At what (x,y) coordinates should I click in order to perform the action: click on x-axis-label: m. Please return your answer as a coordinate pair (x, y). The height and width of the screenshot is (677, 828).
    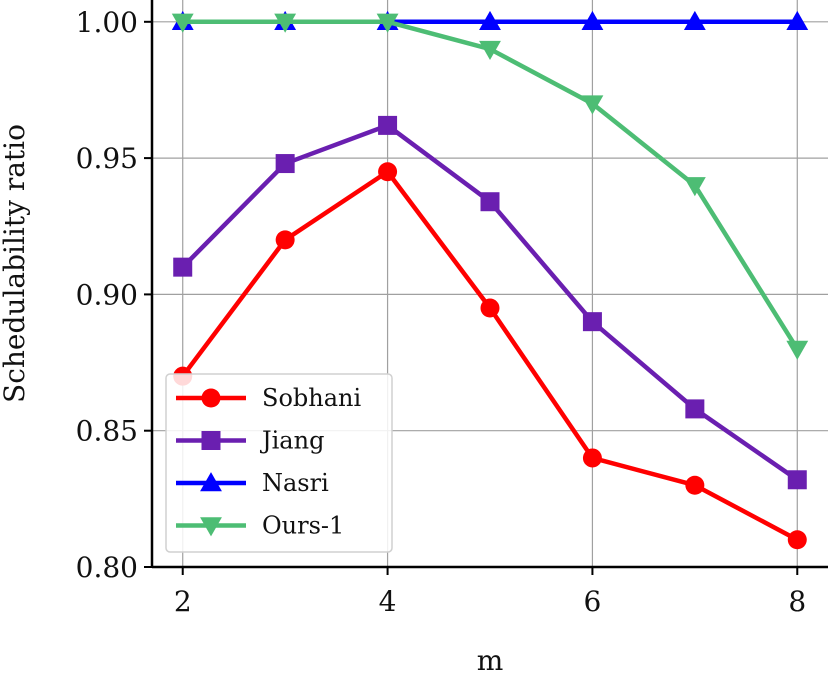
    Looking at the image, I should click on (490, 660).